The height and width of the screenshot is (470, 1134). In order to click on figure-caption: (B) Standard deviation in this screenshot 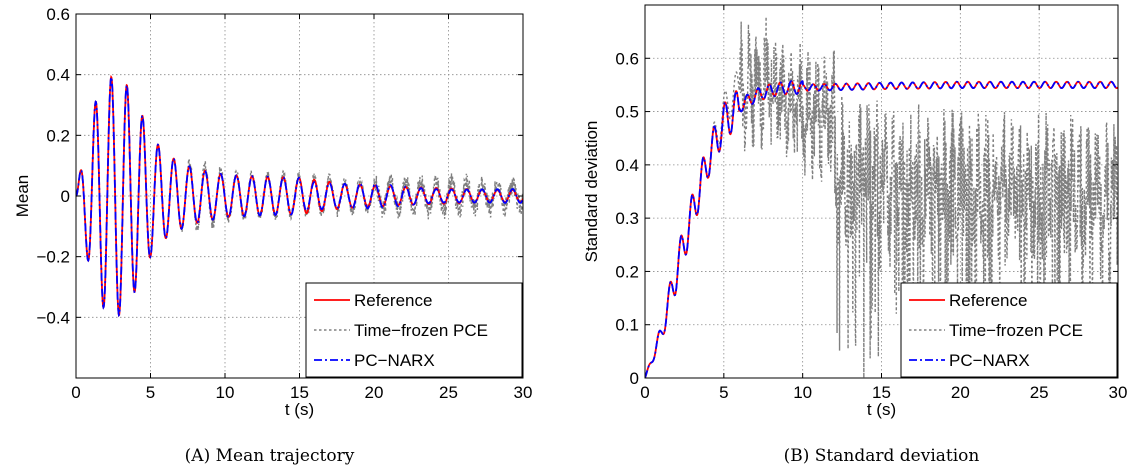, I will do `click(882, 456)`.